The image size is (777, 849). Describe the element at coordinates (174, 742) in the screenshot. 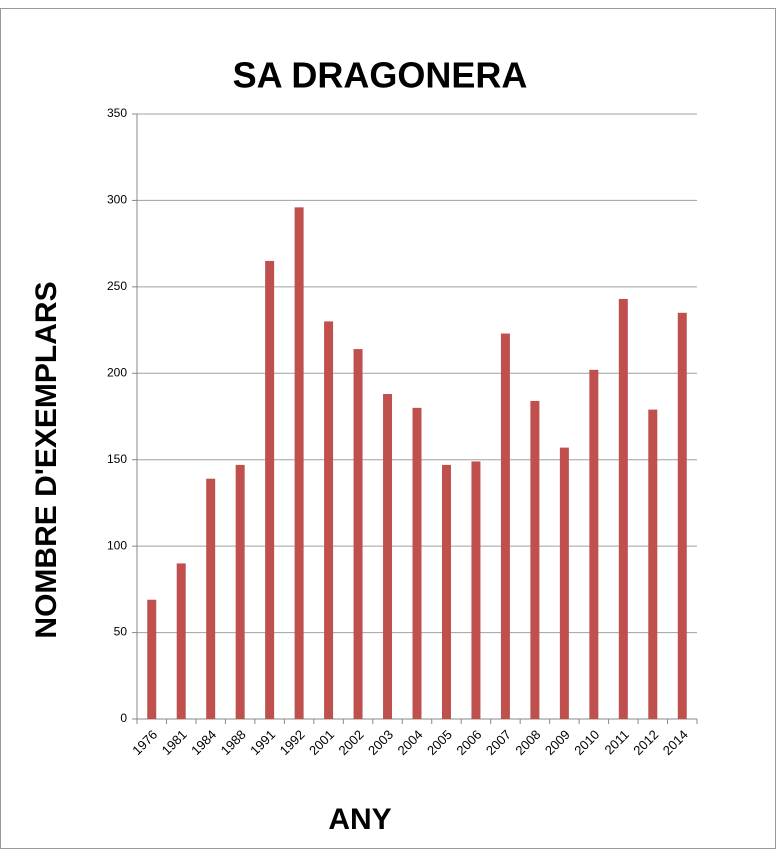

I see `x-tick-label: 1981` at that location.